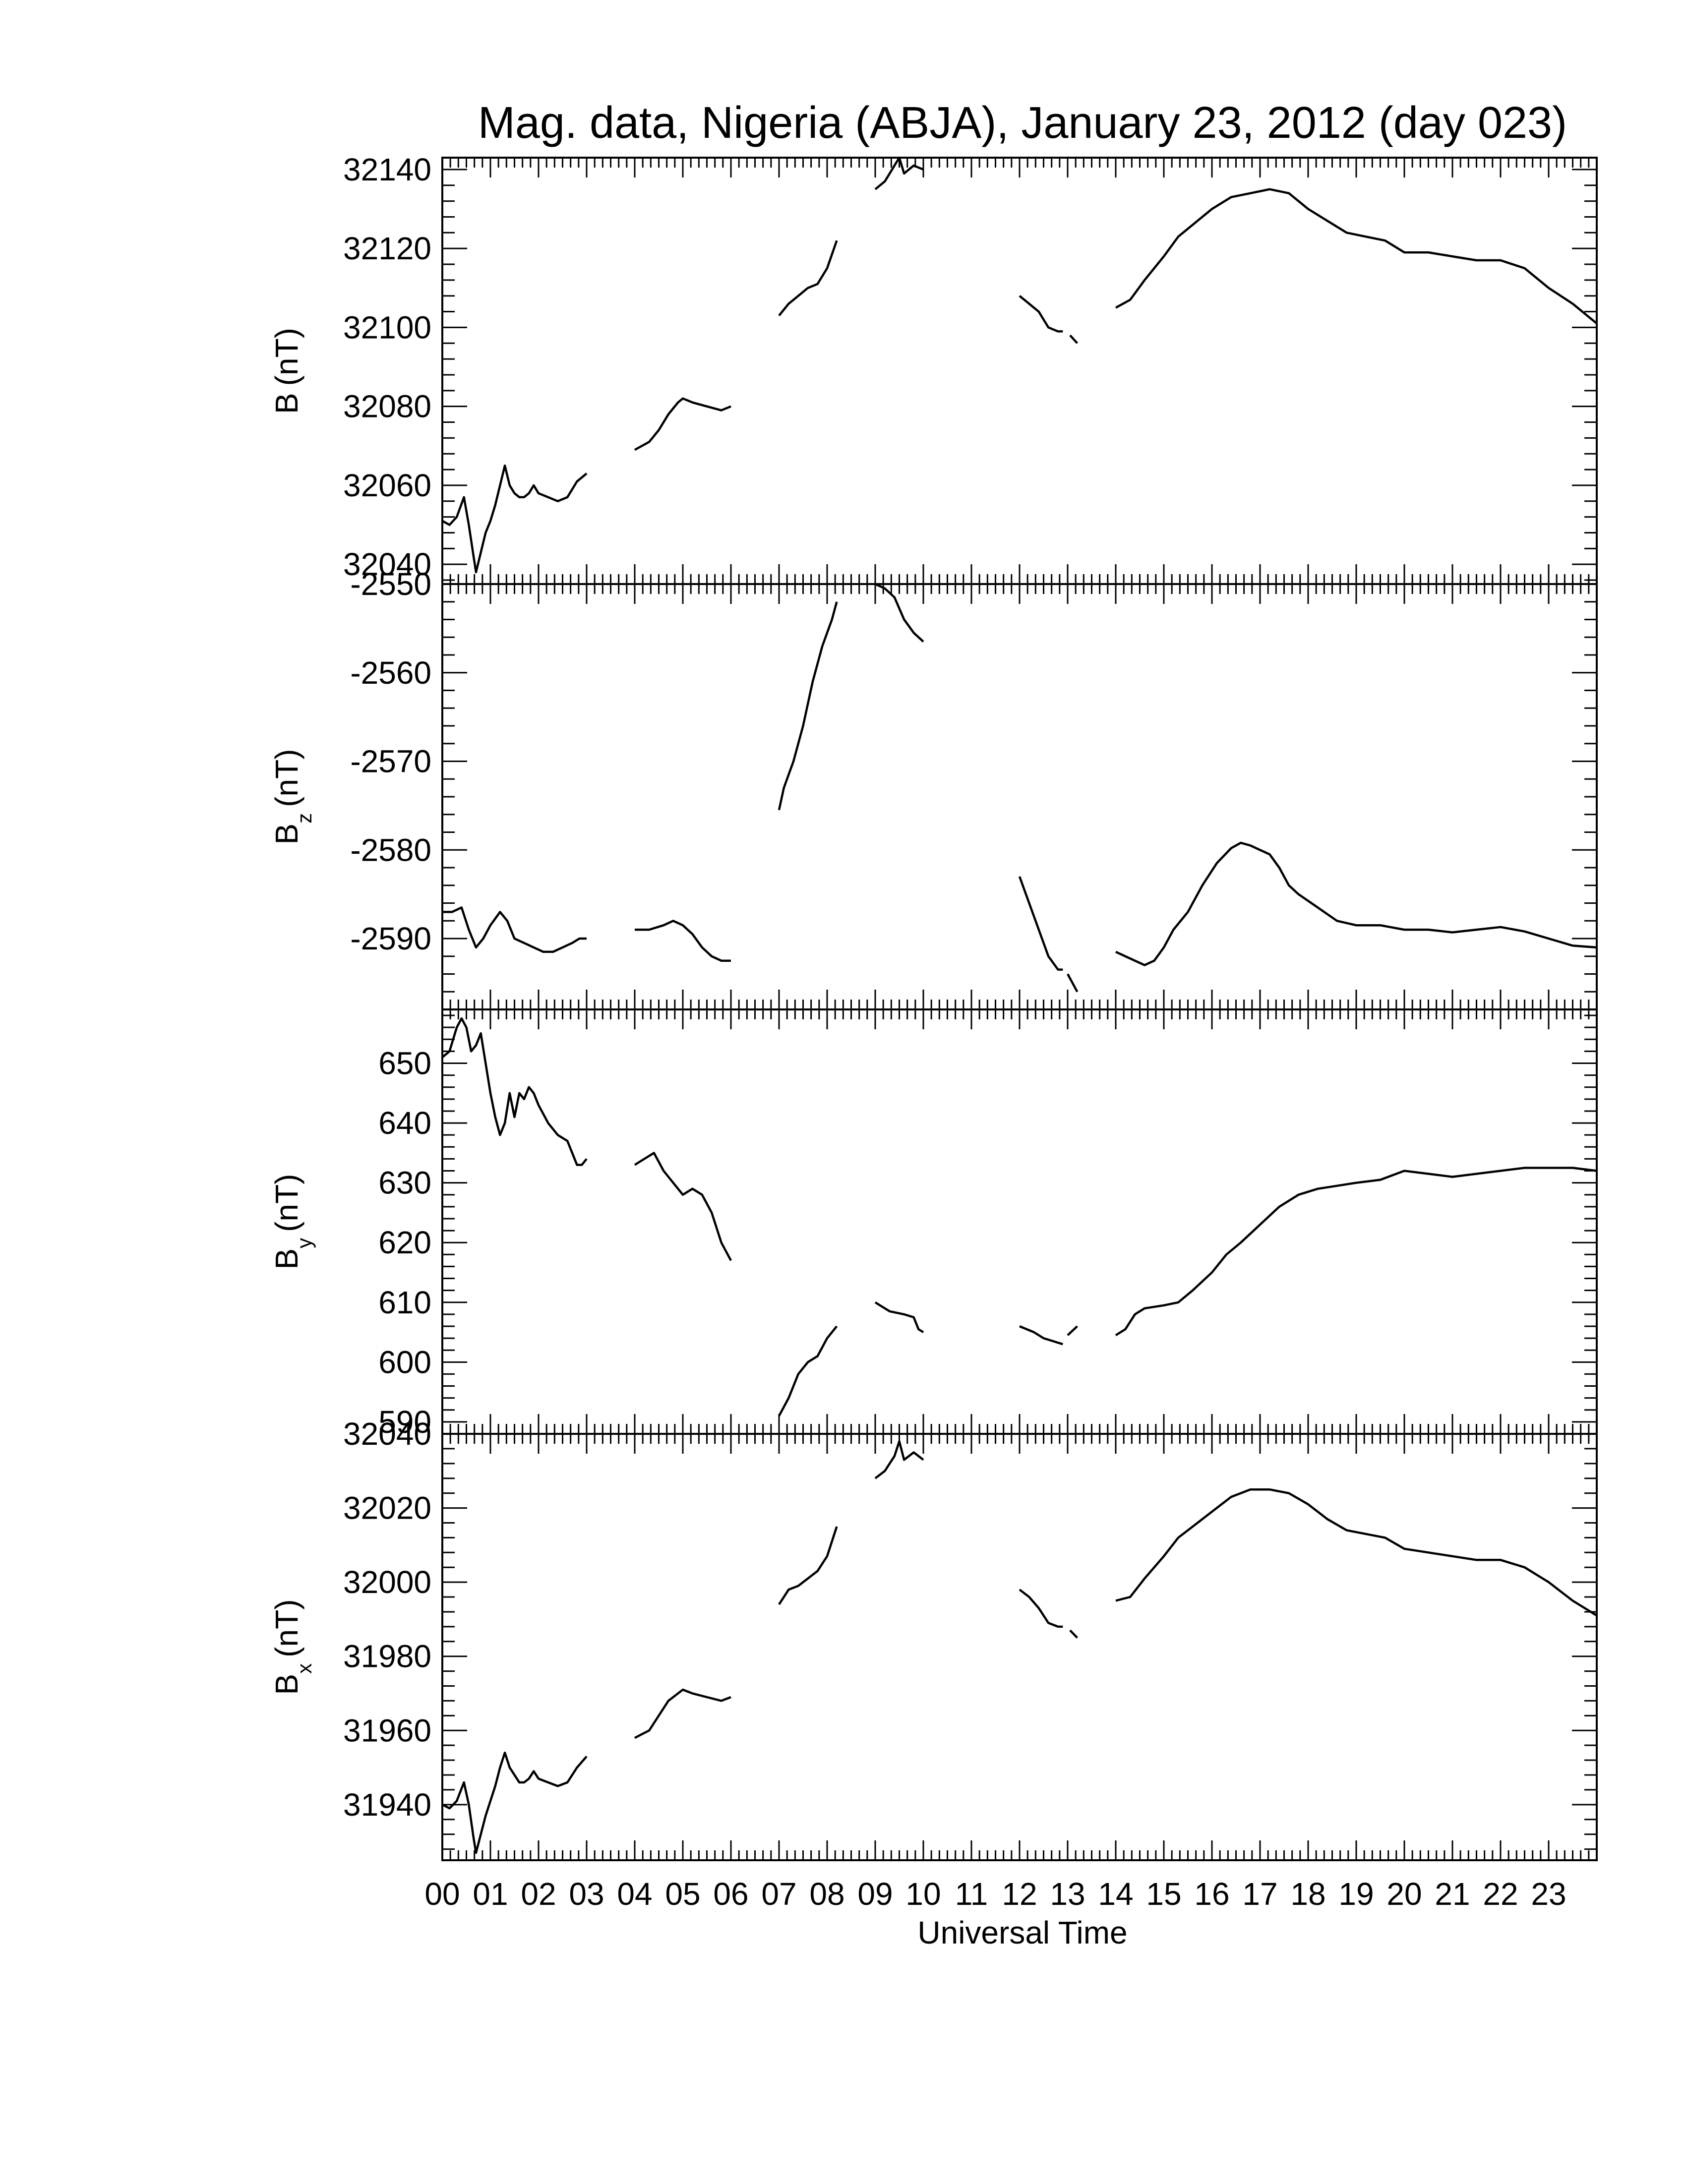  I want to click on y-tick-label: 31980, so click(387, 1656).